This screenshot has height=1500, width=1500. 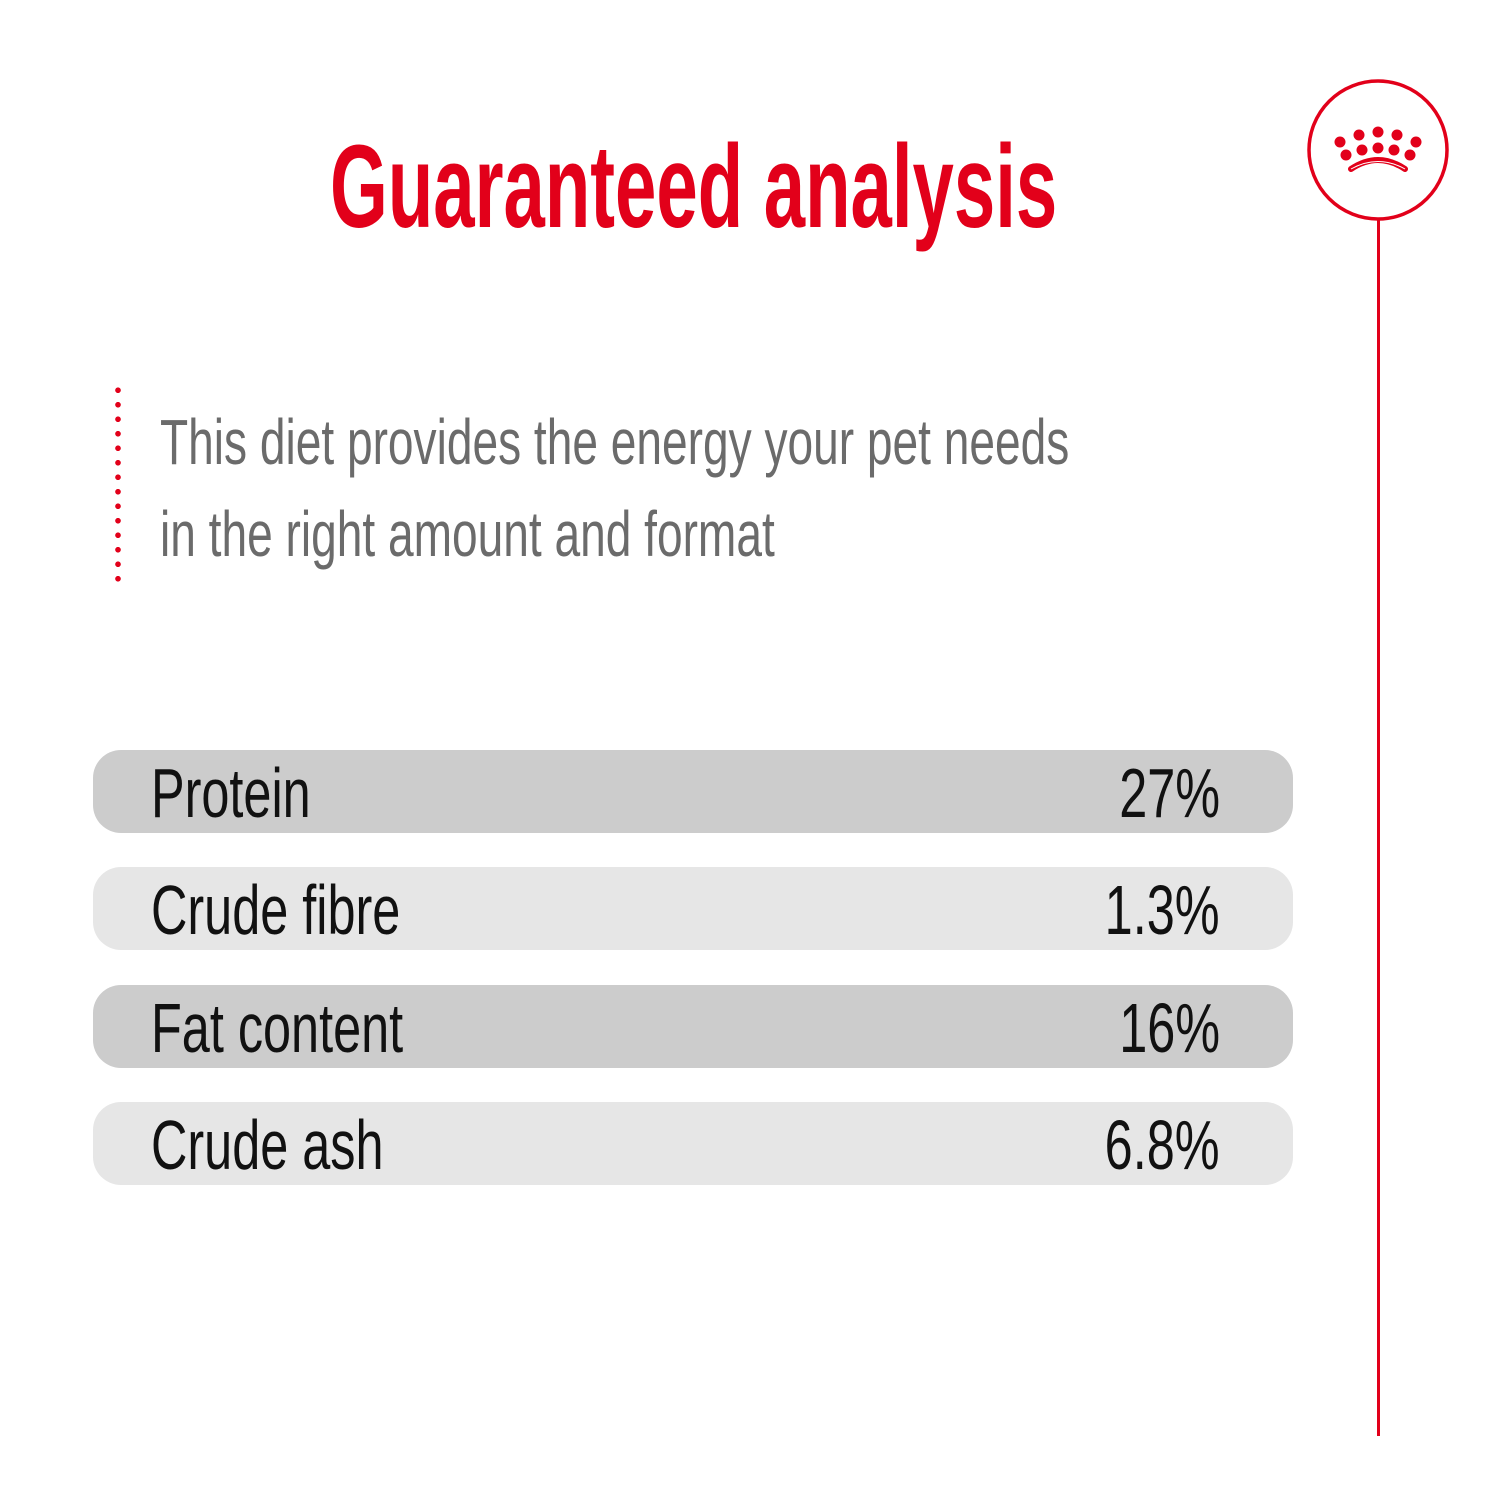 I want to click on nutrient-row-fat-content: Fat content 16%, so click(x=693, y=1026).